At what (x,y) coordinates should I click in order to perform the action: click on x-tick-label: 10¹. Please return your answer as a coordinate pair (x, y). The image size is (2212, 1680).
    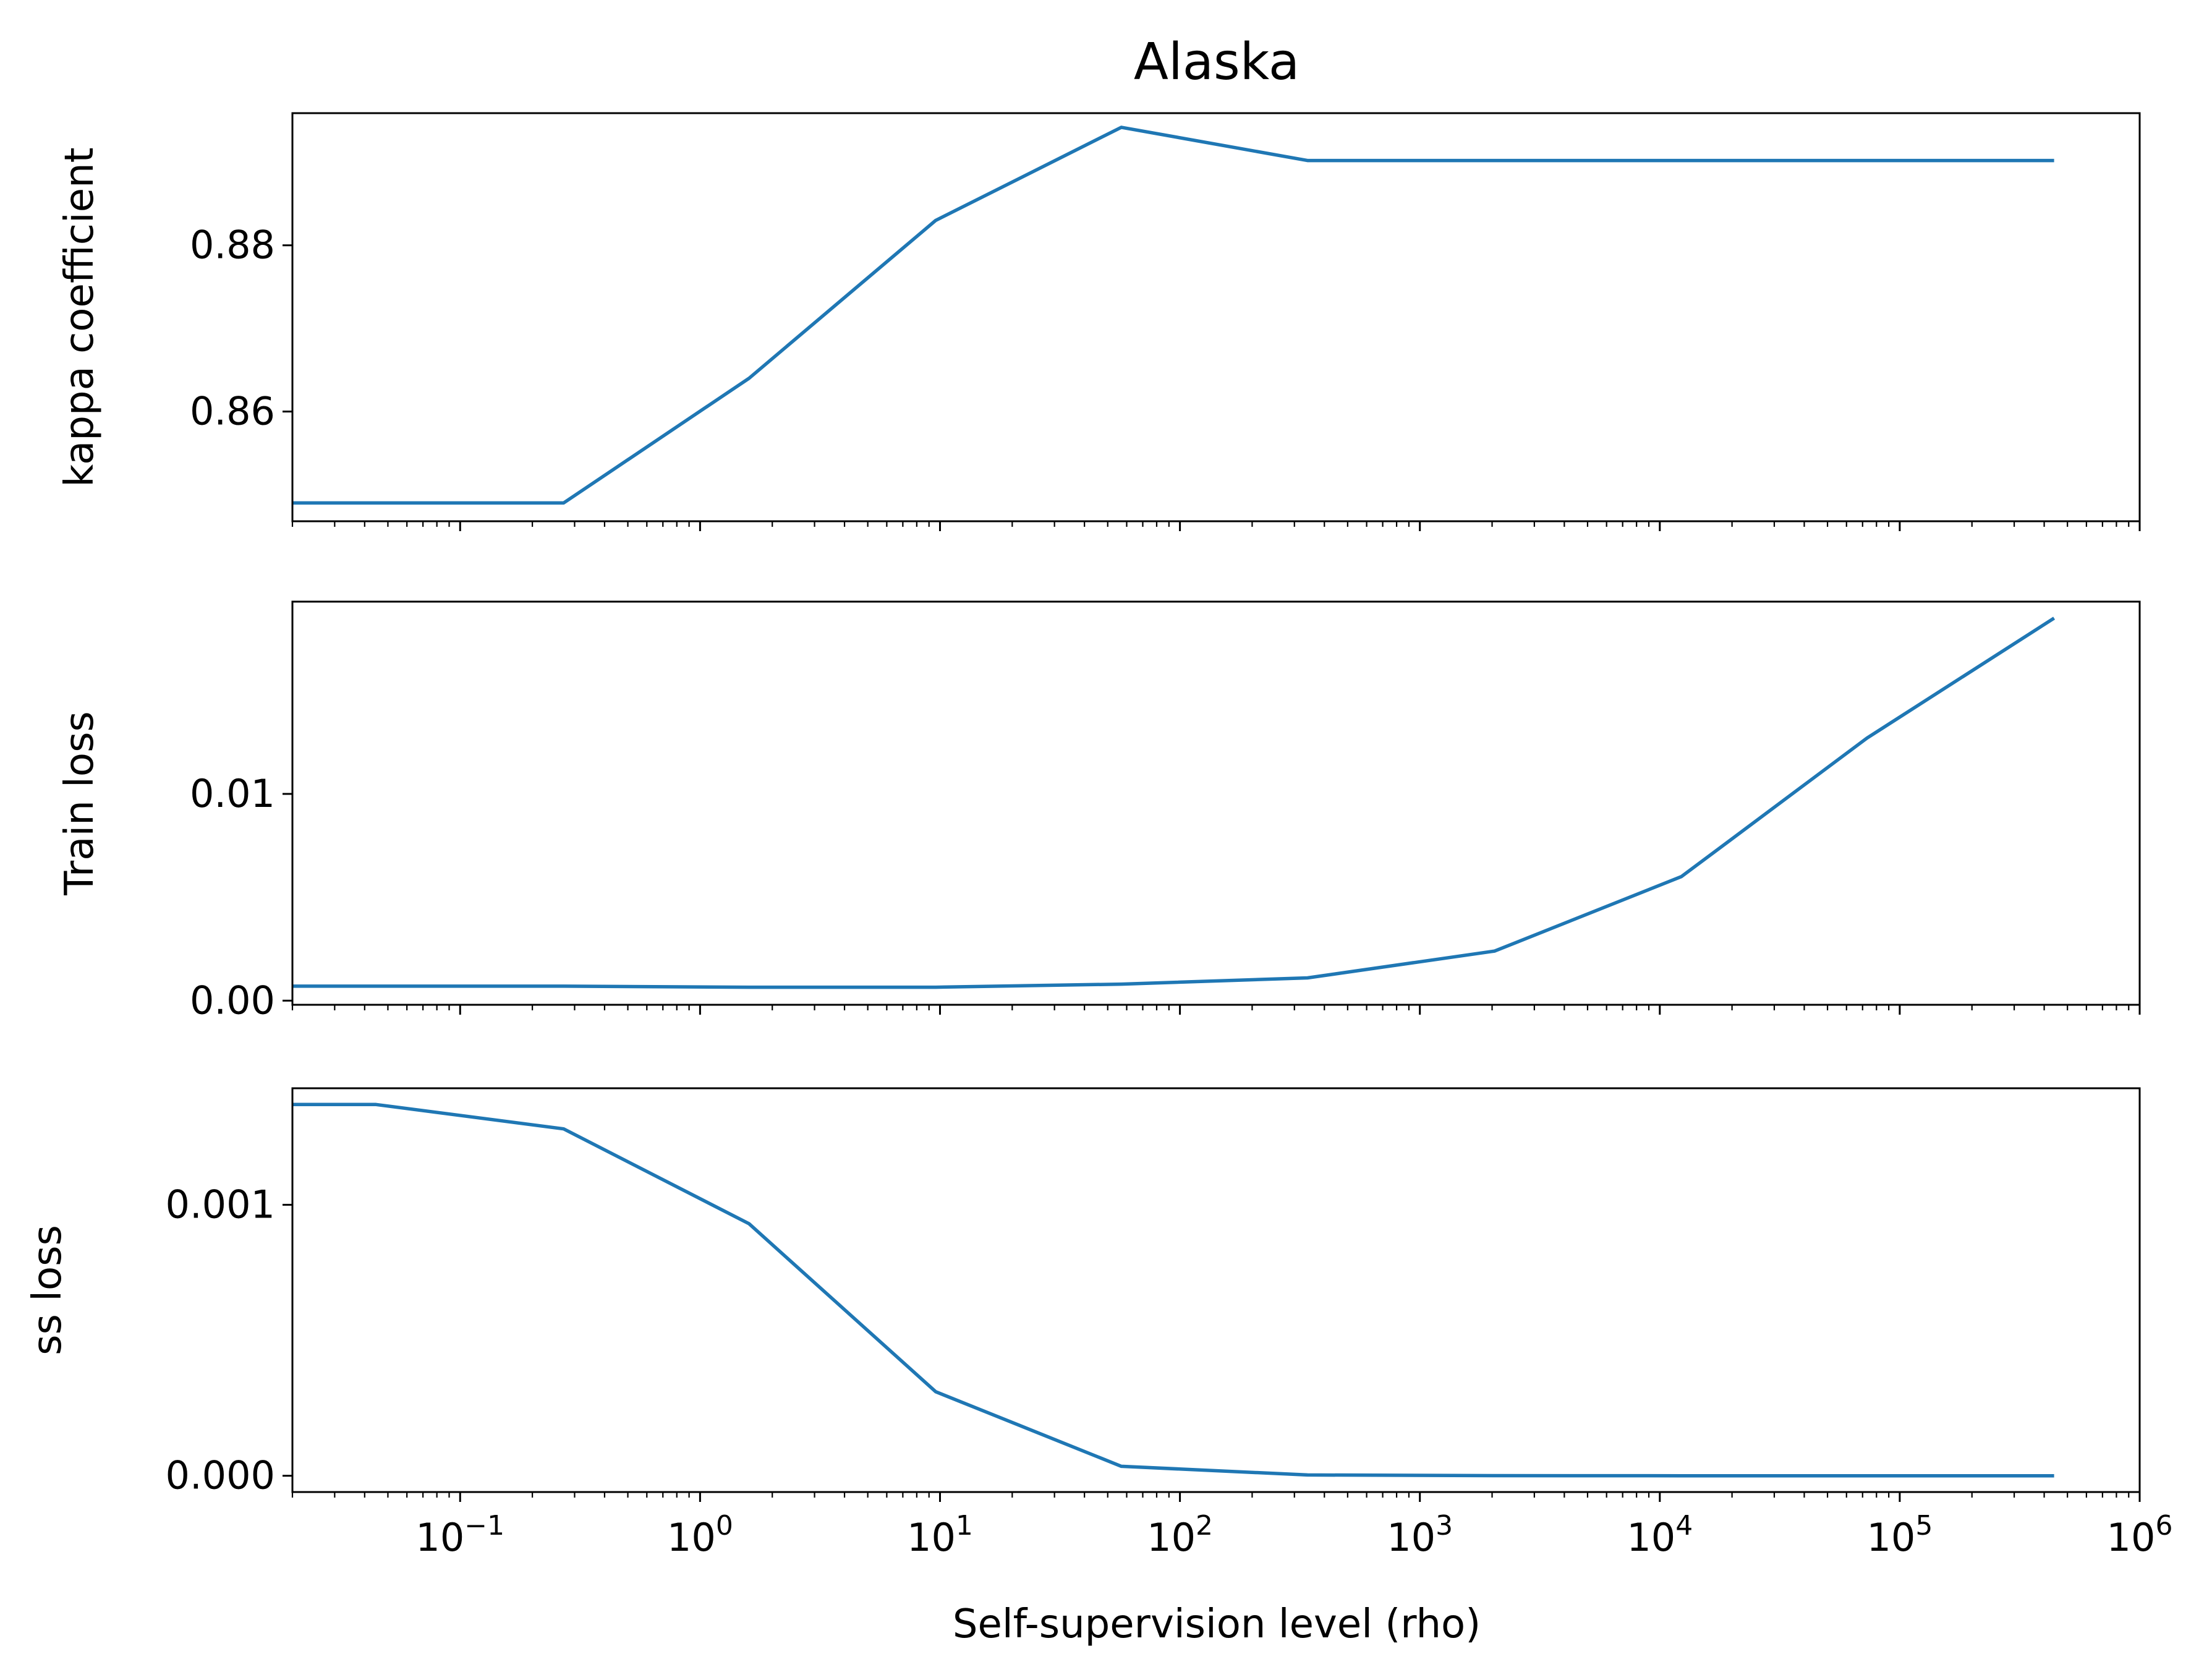
    Looking at the image, I should click on (940, 1535).